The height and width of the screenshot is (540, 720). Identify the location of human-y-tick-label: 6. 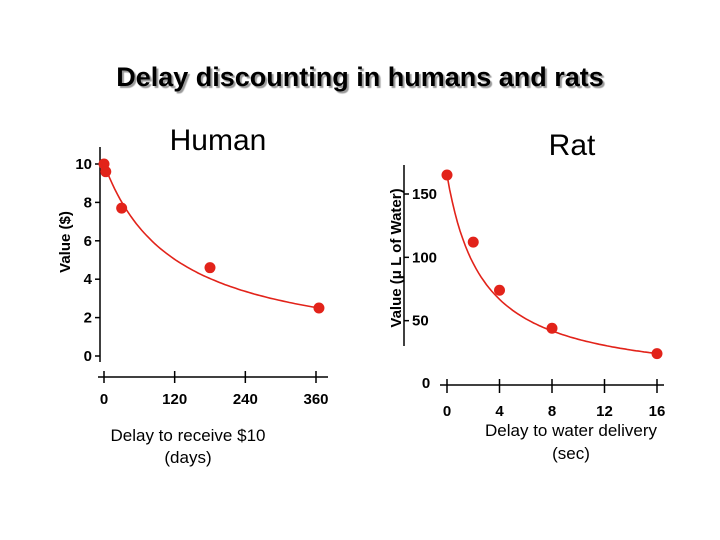
(88, 241).